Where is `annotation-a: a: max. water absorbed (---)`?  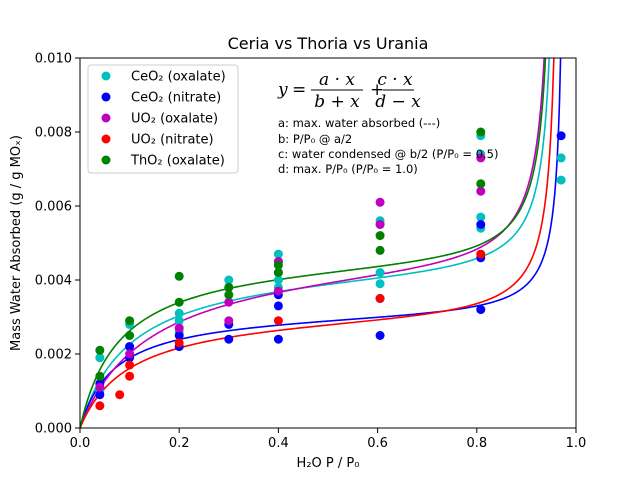
annotation-a: a: max. water absorbed (---) is located at coordinates (359, 123).